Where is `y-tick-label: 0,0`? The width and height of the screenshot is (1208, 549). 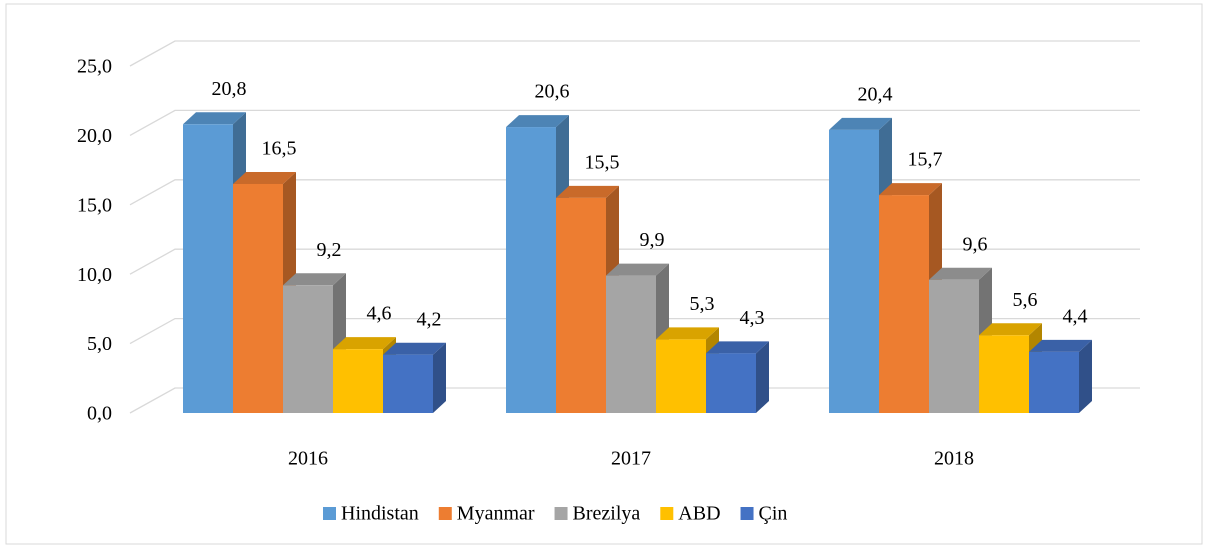 y-tick-label: 0,0 is located at coordinates (99, 414).